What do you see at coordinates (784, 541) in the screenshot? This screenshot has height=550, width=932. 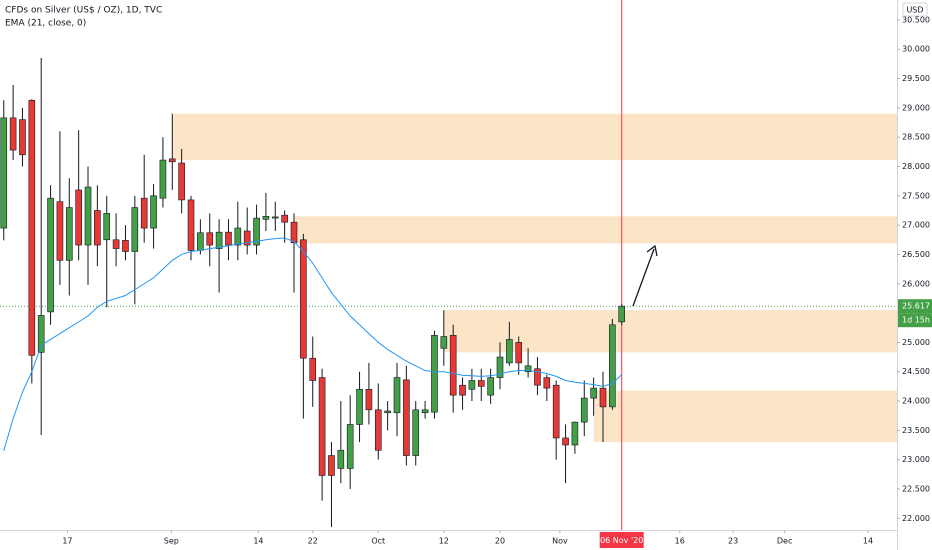 I see `x-tick-label: Dec` at bounding box center [784, 541].